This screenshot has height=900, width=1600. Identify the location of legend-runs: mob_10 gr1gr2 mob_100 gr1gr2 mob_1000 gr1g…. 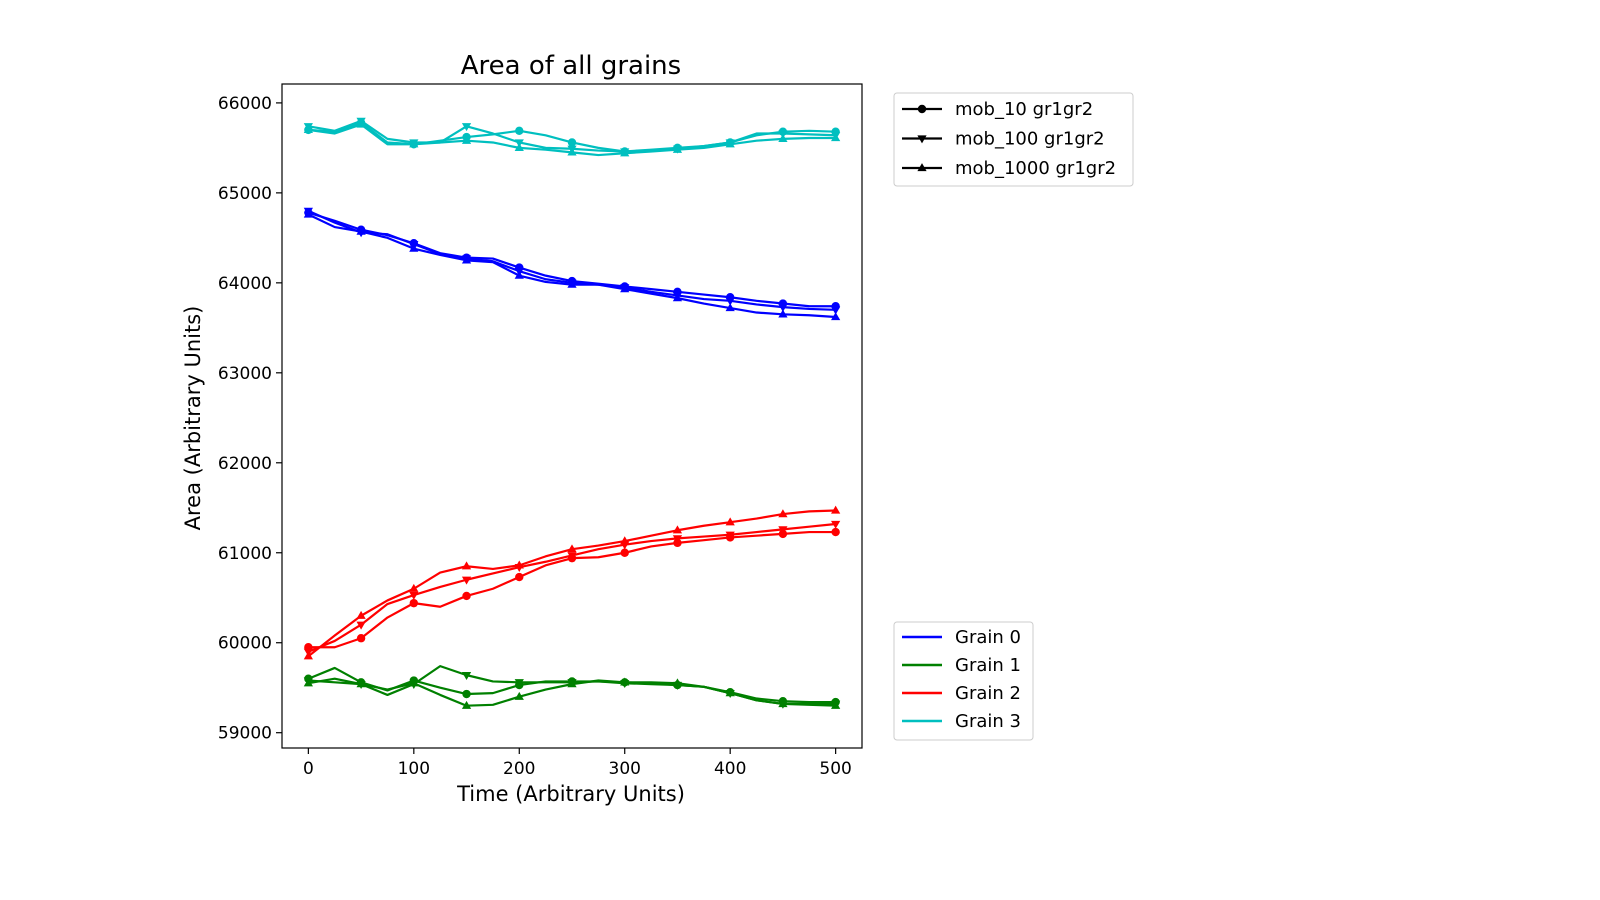
(1013, 139).